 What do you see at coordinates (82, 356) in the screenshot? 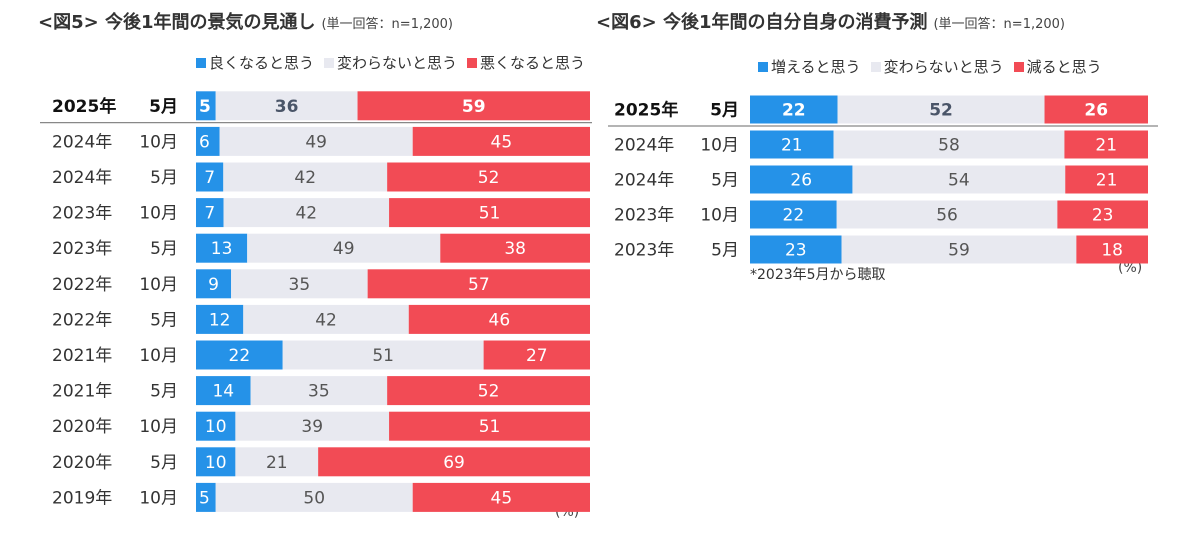
I see `chart5-row-7-year: 2021年` at bounding box center [82, 356].